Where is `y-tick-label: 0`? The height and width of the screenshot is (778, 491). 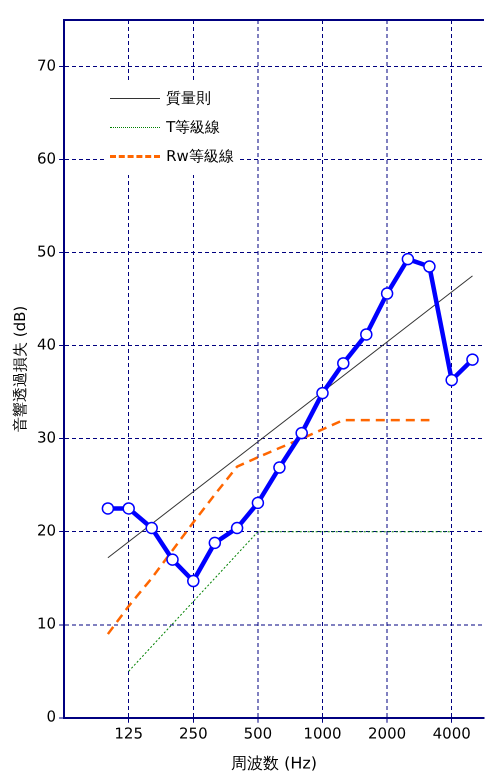
y-tick-label: 0 is located at coordinates (51, 717).